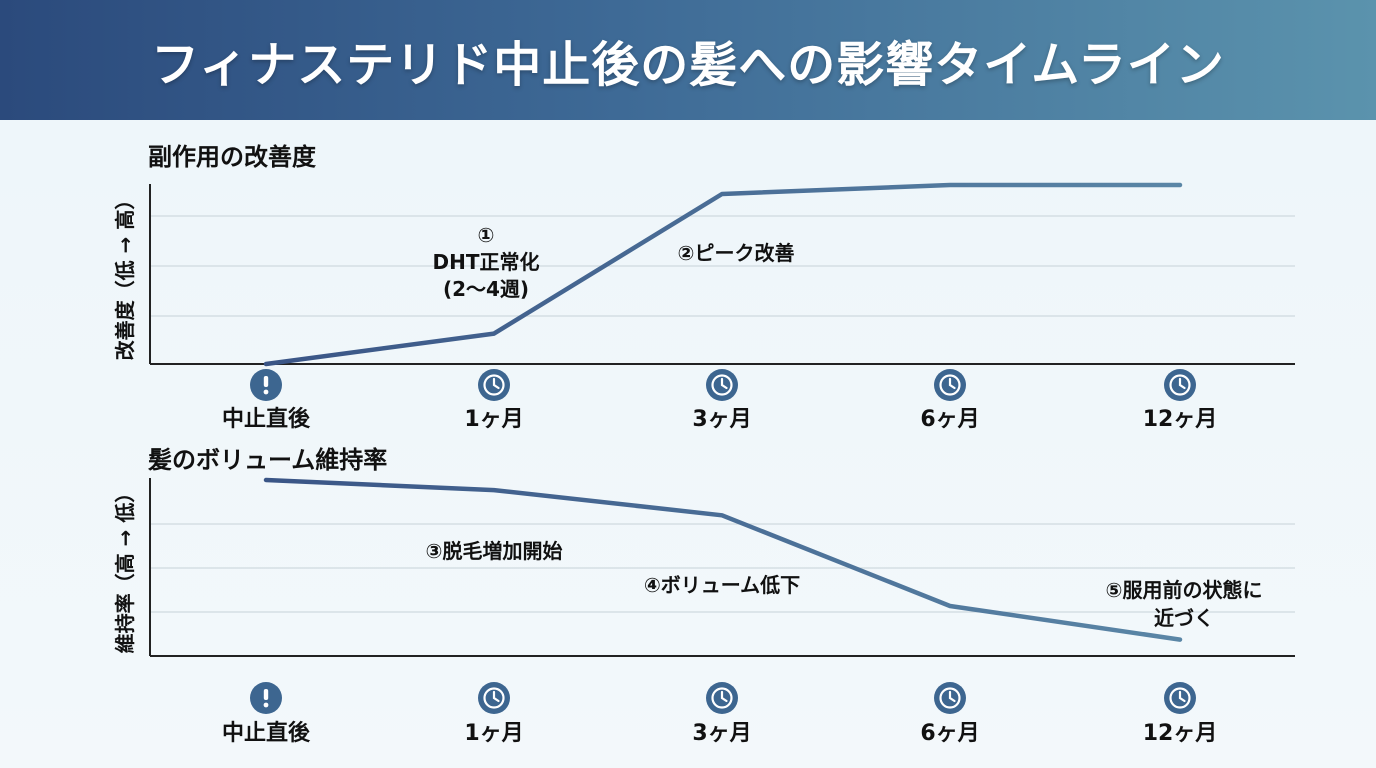 The height and width of the screenshot is (768, 1376). What do you see at coordinates (266, 419) in the screenshot?
I see `chart1-x-tick-label: 中止直後` at bounding box center [266, 419].